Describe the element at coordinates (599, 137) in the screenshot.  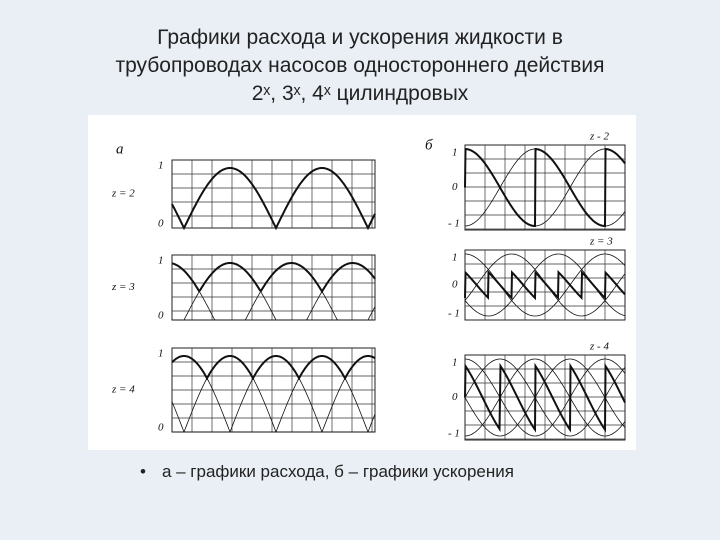
I see `panel-label: z - 2` at that location.